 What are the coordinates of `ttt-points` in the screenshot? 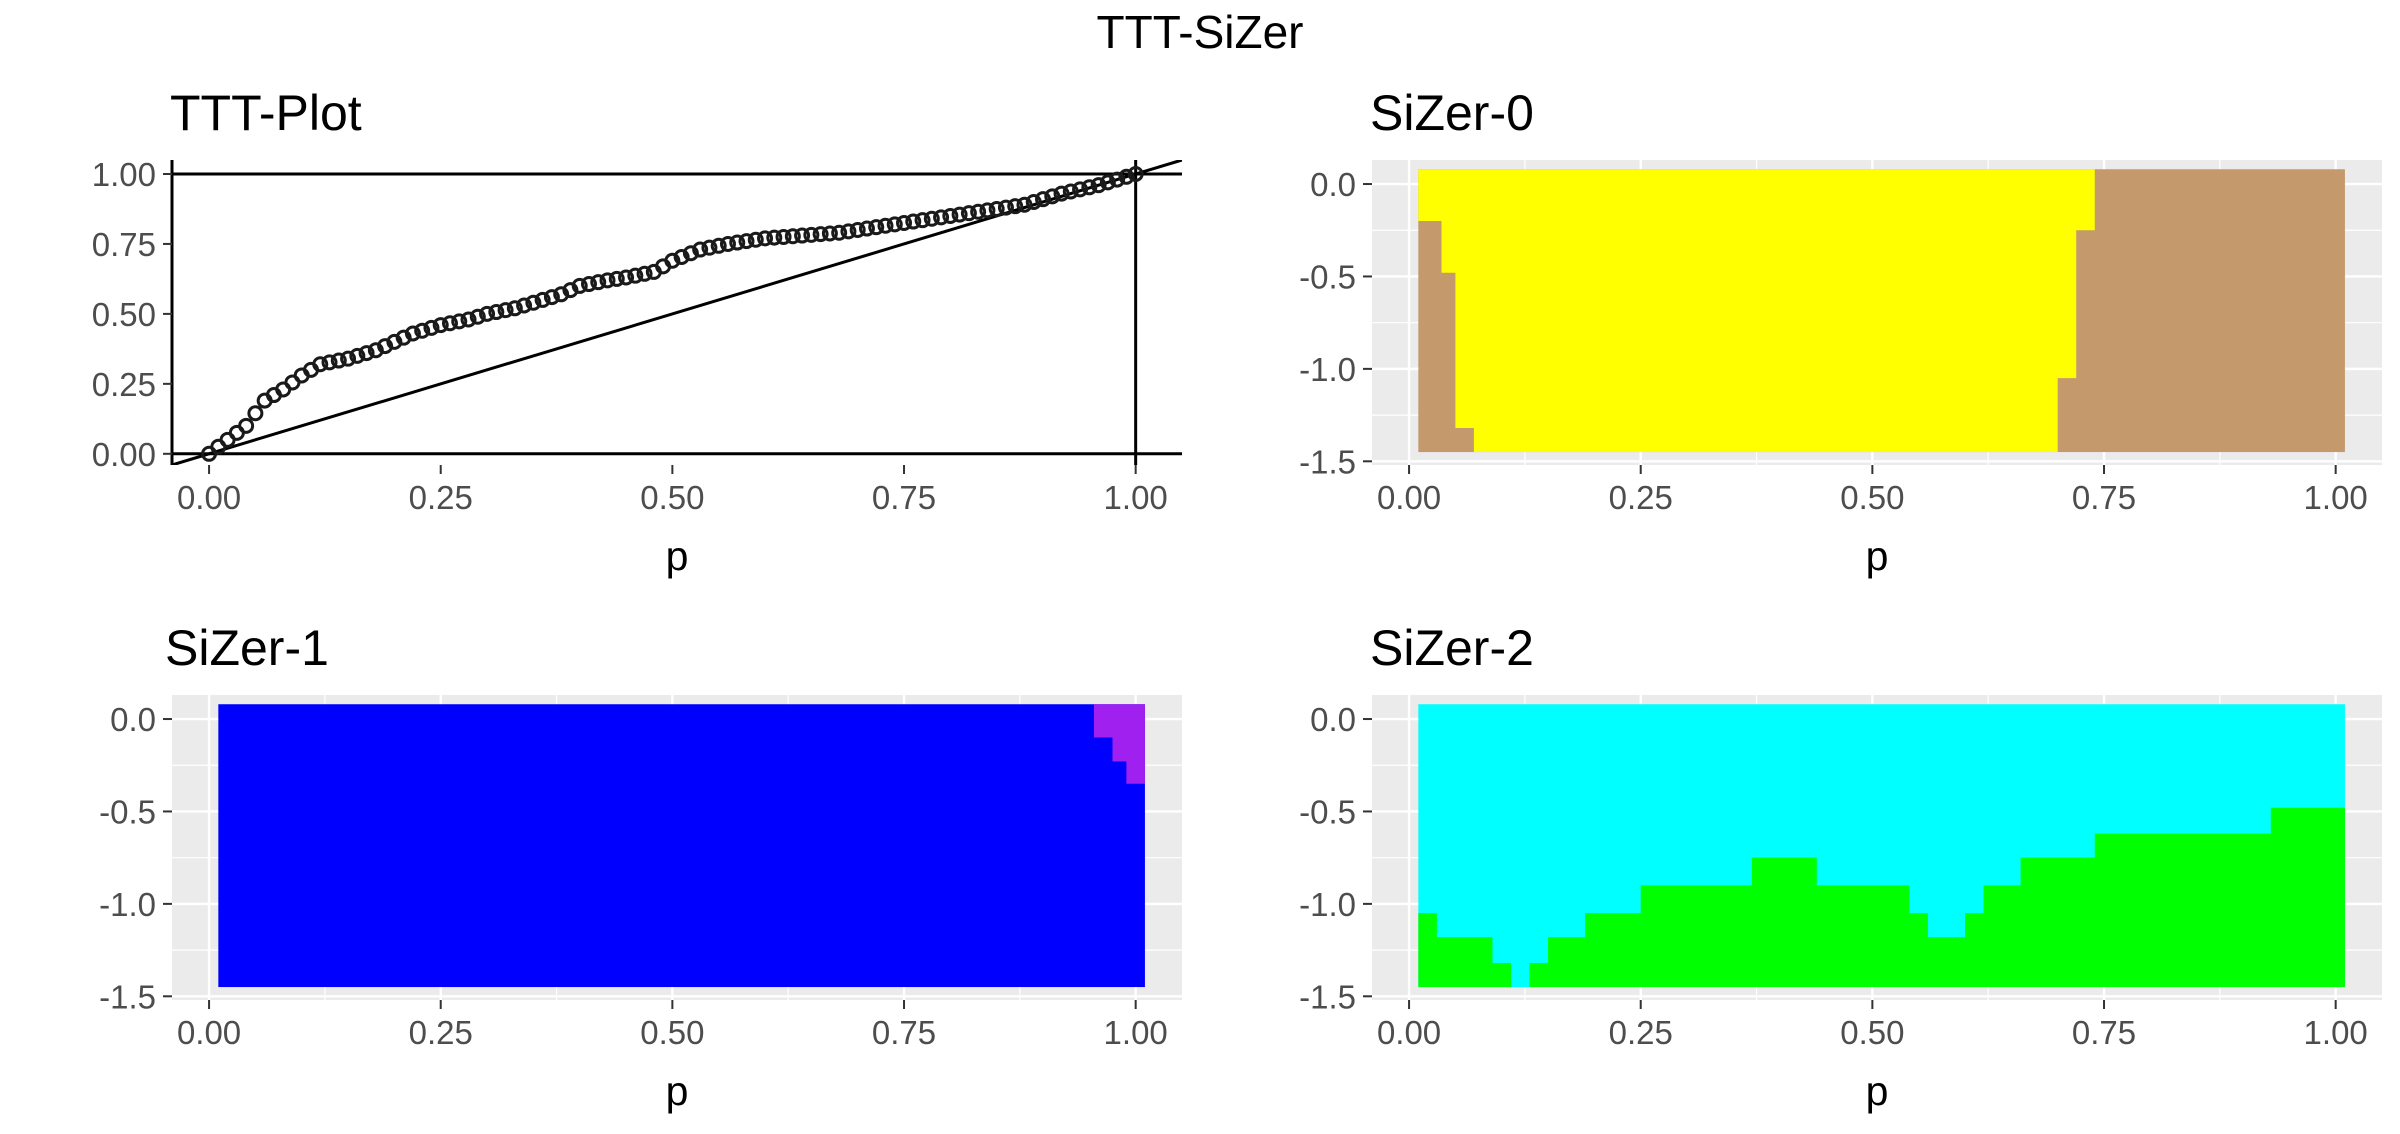 It's located at (672, 313).